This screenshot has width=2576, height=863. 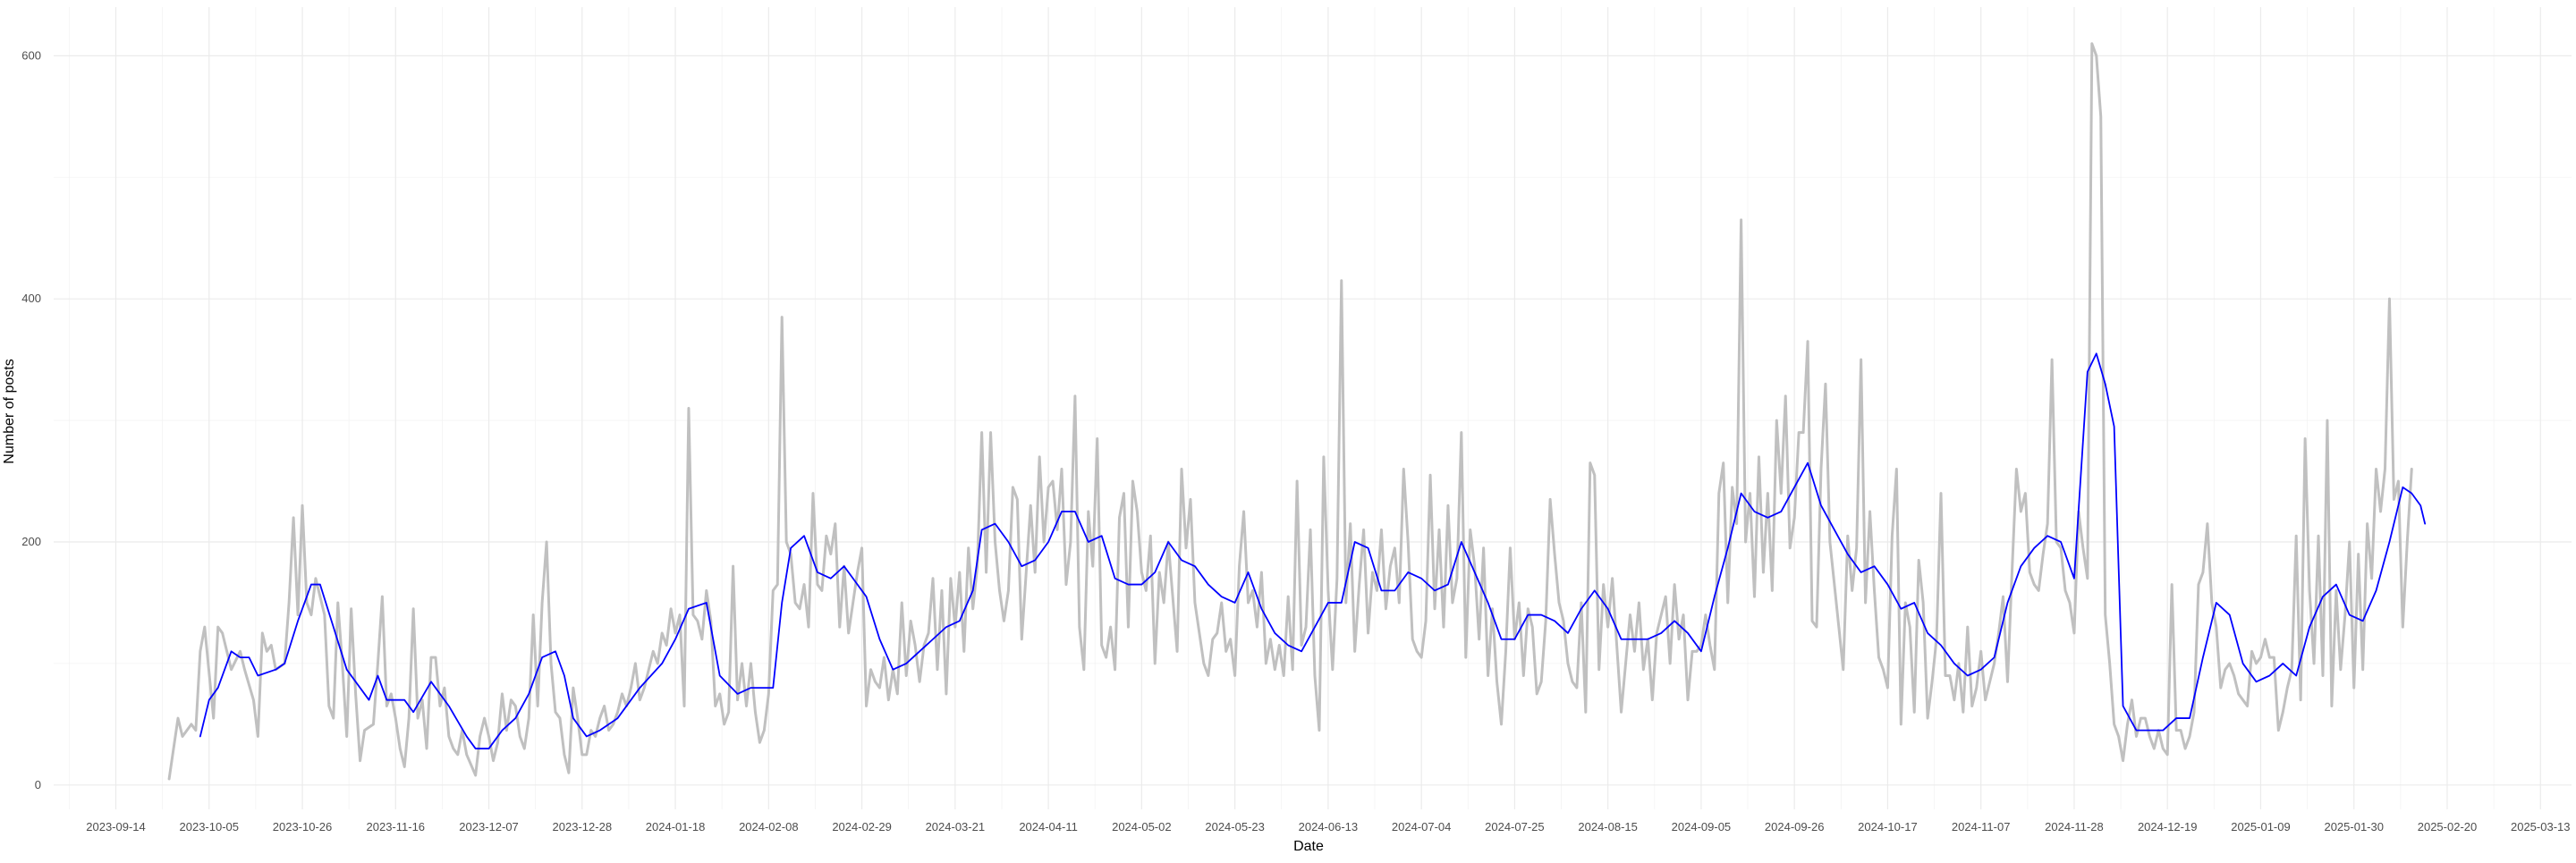 What do you see at coordinates (396, 826) in the screenshot?
I see `x-tick-label: 2023-11-16` at bounding box center [396, 826].